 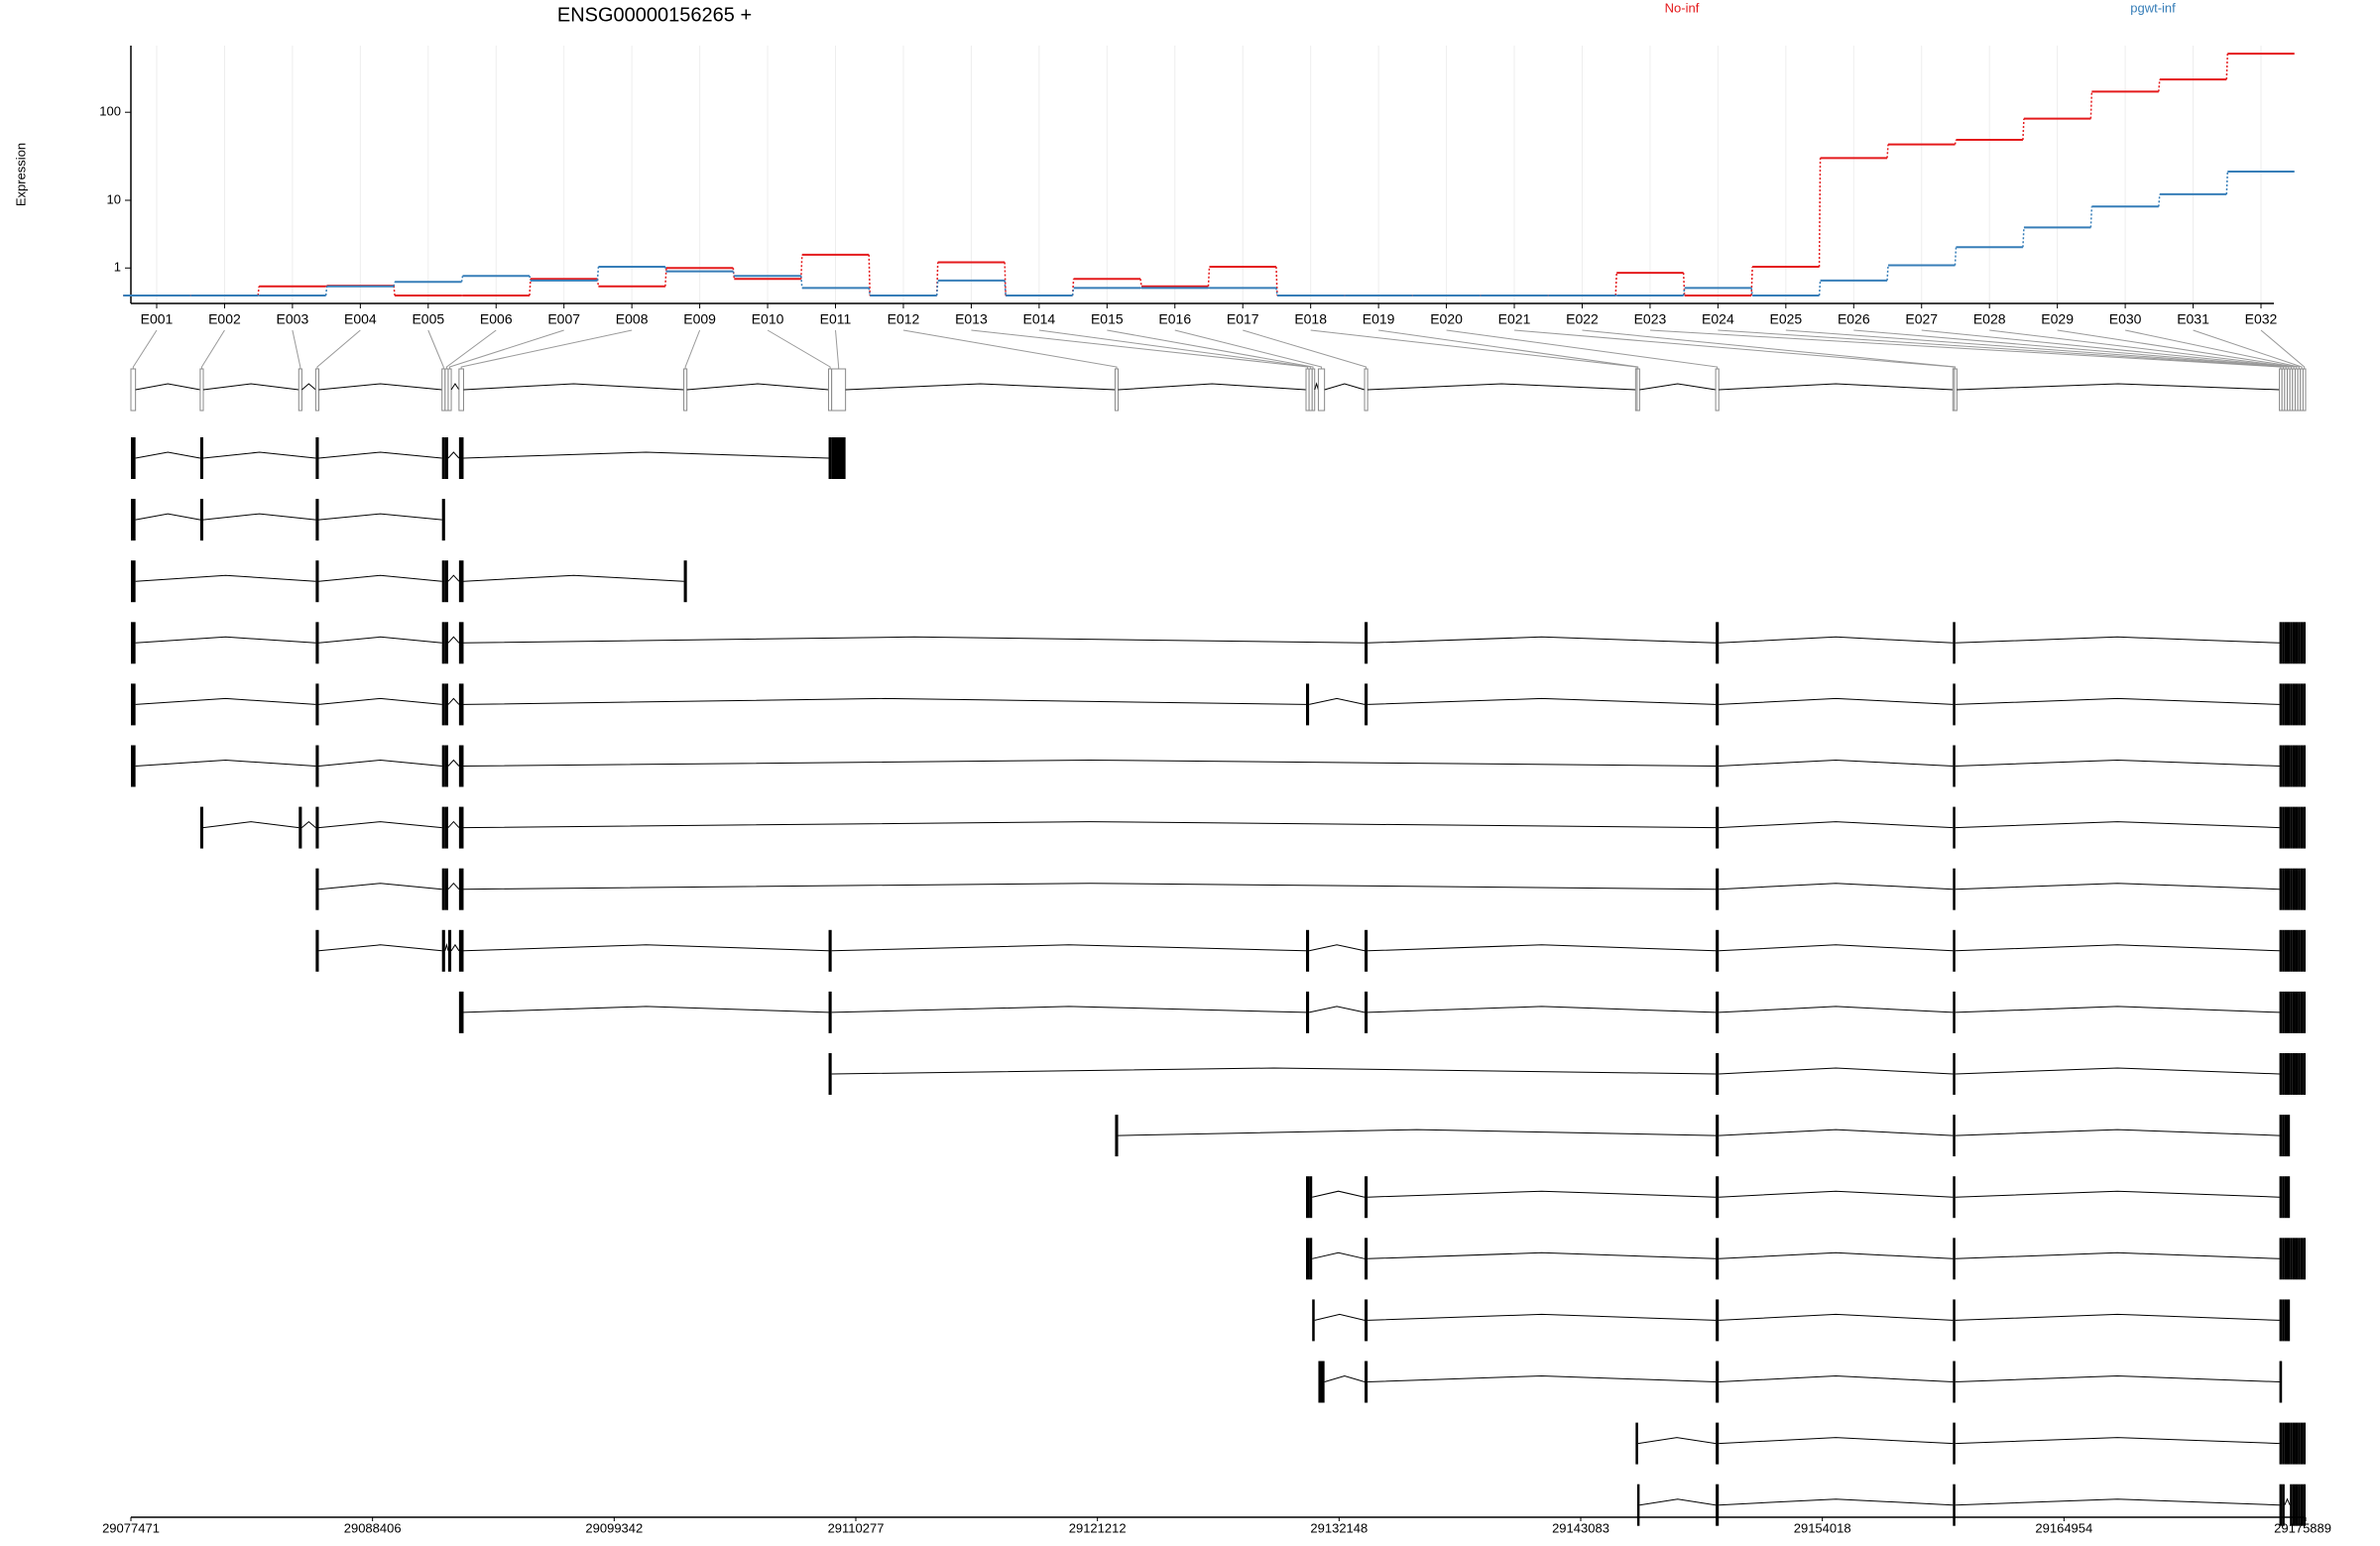 What do you see at coordinates (836, 319) in the screenshot?
I see `x-tick-label: E011` at bounding box center [836, 319].